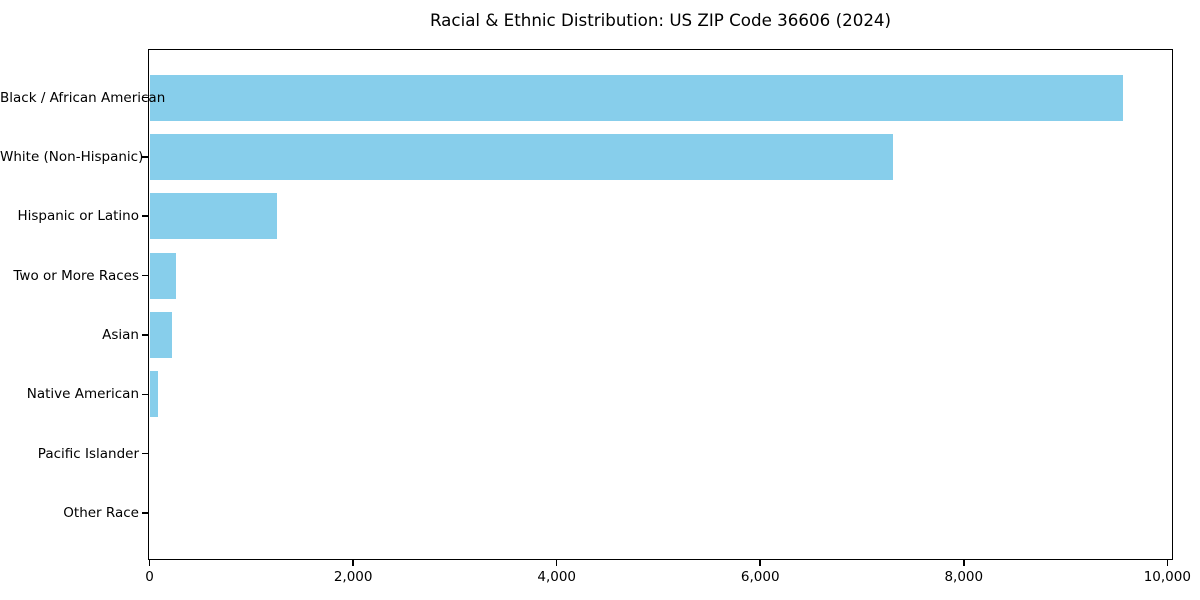 This screenshot has height=600, width=1200. What do you see at coordinates (353, 577) in the screenshot?
I see `x-axis-tick-label: 2,000` at bounding box center [353, 577].